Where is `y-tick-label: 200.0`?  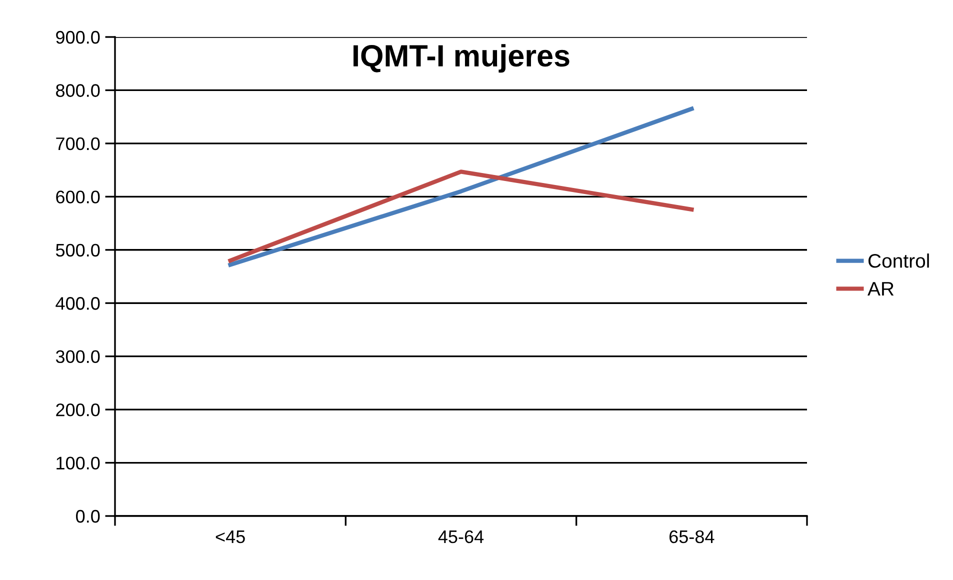 y-tick-label: 200.0 is located at coordinates (78, 409).